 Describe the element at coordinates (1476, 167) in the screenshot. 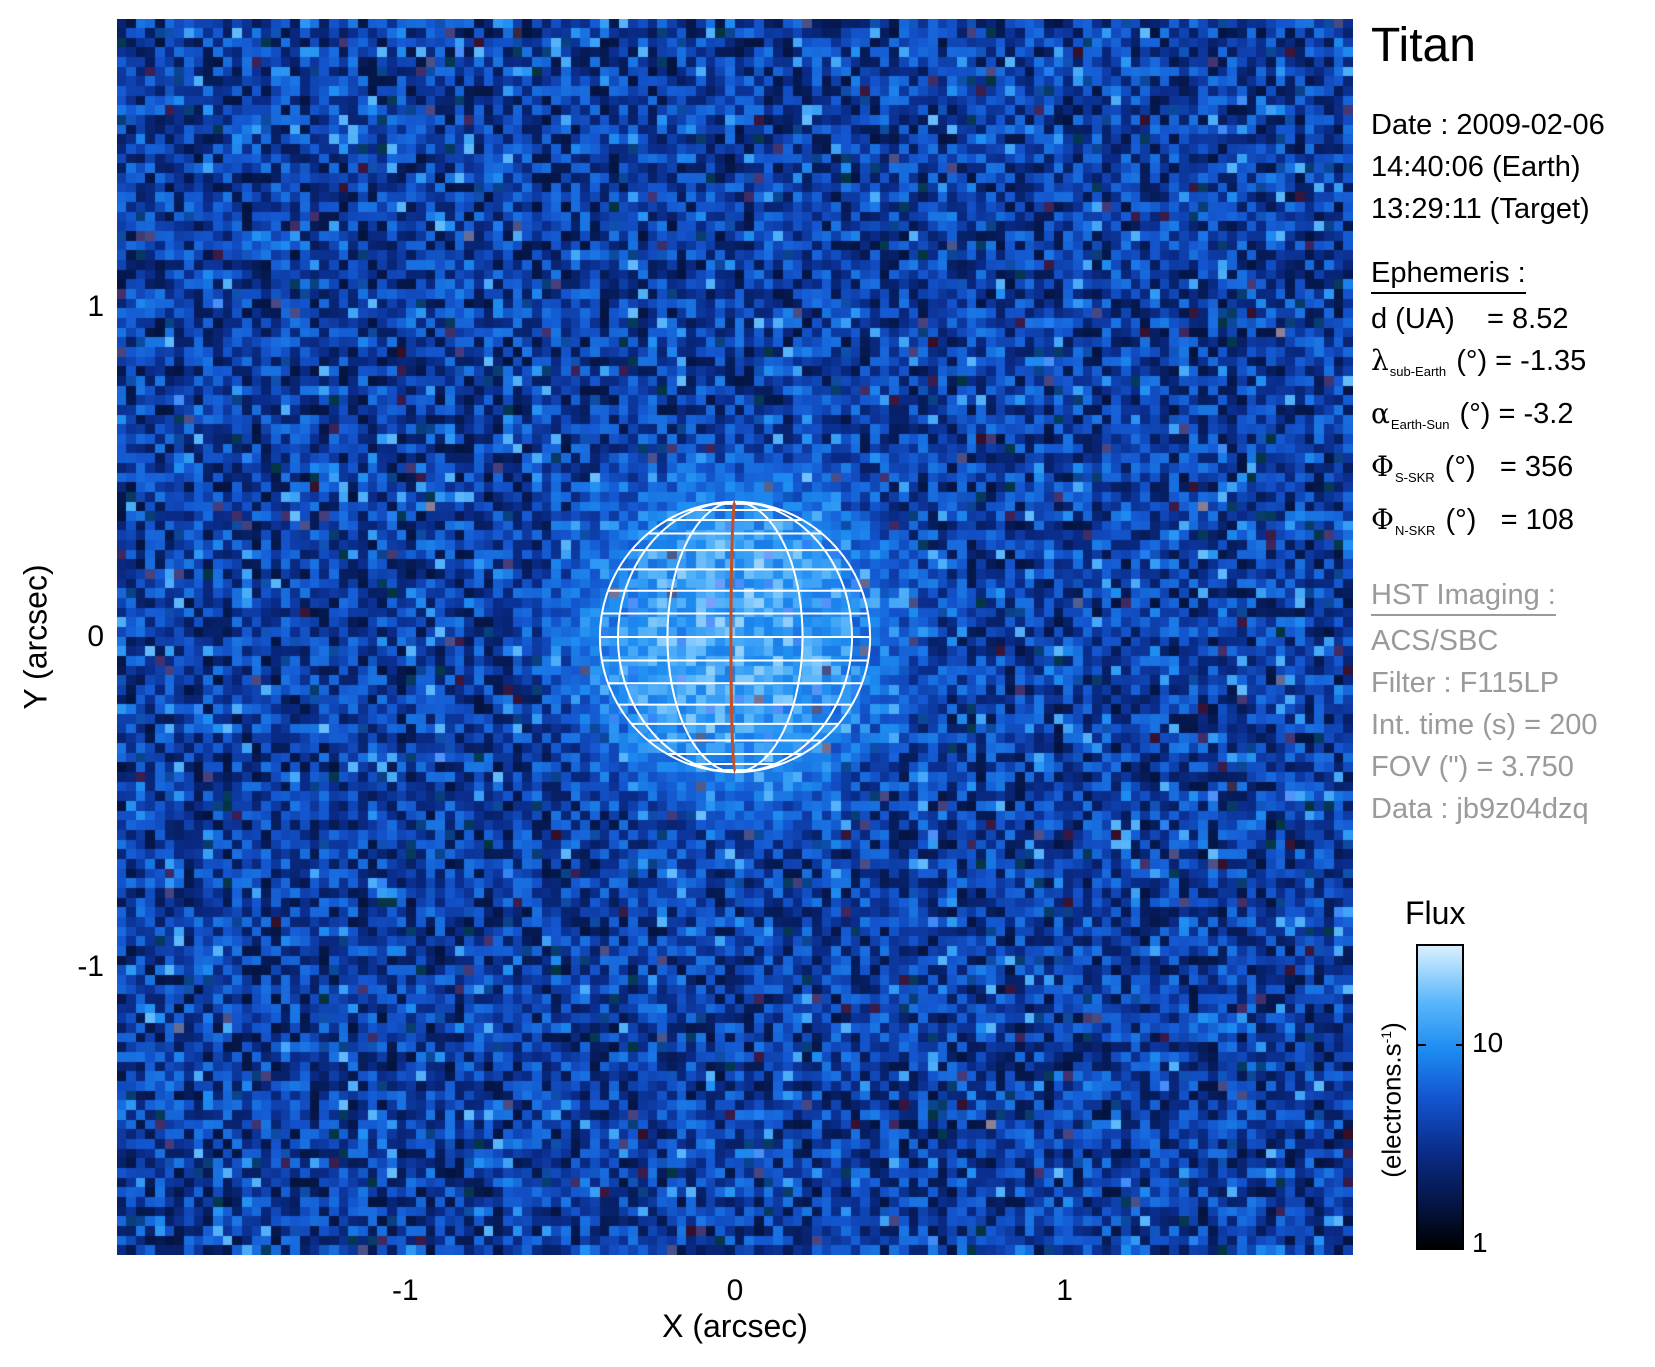

I see `earth-time-line: 14:40:06 (Earth)` at that location.